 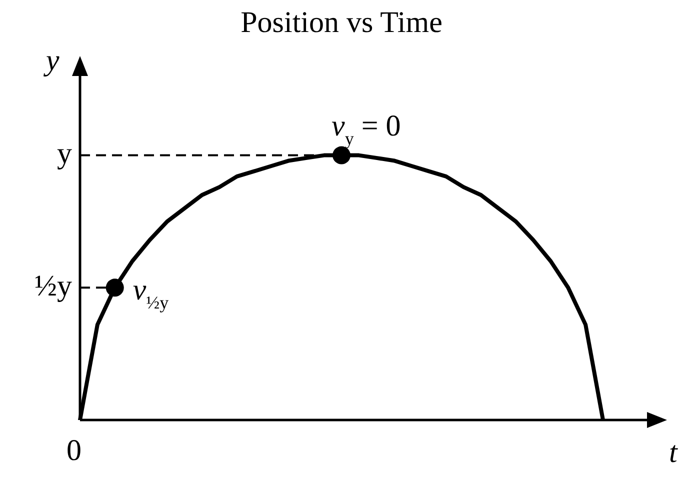 What do you see at coordinates (341, 22) in the screenshot?
I see `chart-title: Position vs Time` at bounding box center [341, 22].